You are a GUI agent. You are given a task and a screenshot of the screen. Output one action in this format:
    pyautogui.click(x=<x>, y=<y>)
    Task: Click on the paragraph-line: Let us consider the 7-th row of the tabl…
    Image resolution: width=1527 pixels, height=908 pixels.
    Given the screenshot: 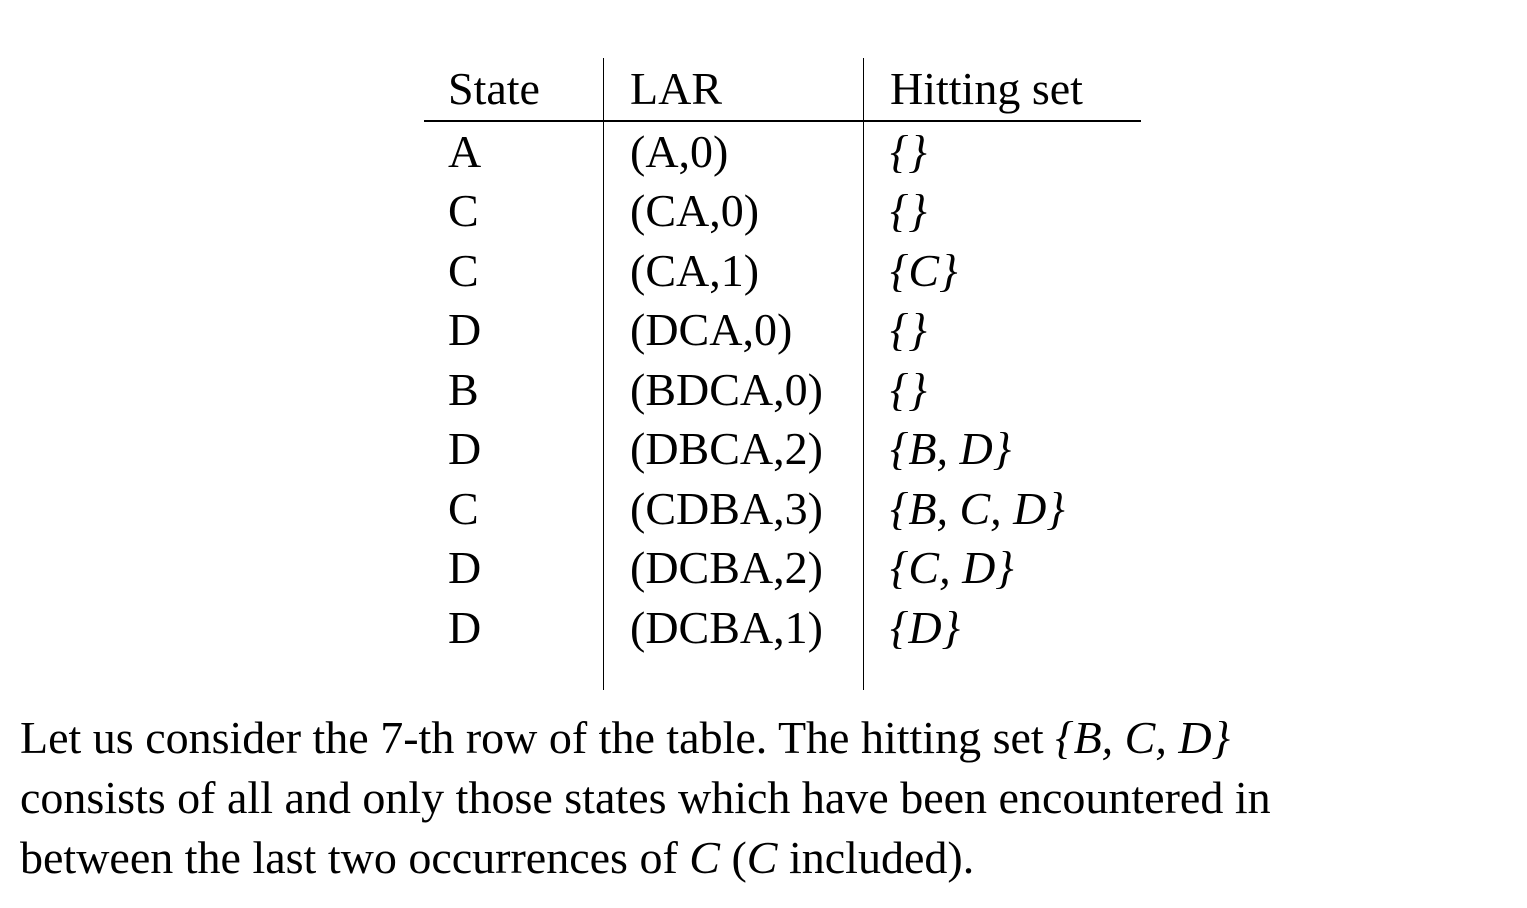 What is the action you would take?
    pyautogui.click(x=760, y=738)
    